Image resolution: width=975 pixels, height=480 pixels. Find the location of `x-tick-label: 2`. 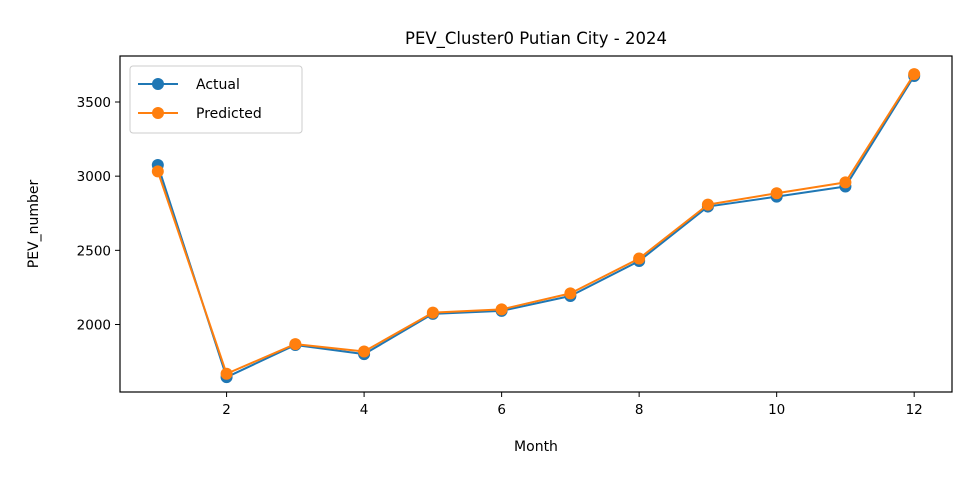

x-tick-label: 2 is located at coordinates (226, 410).